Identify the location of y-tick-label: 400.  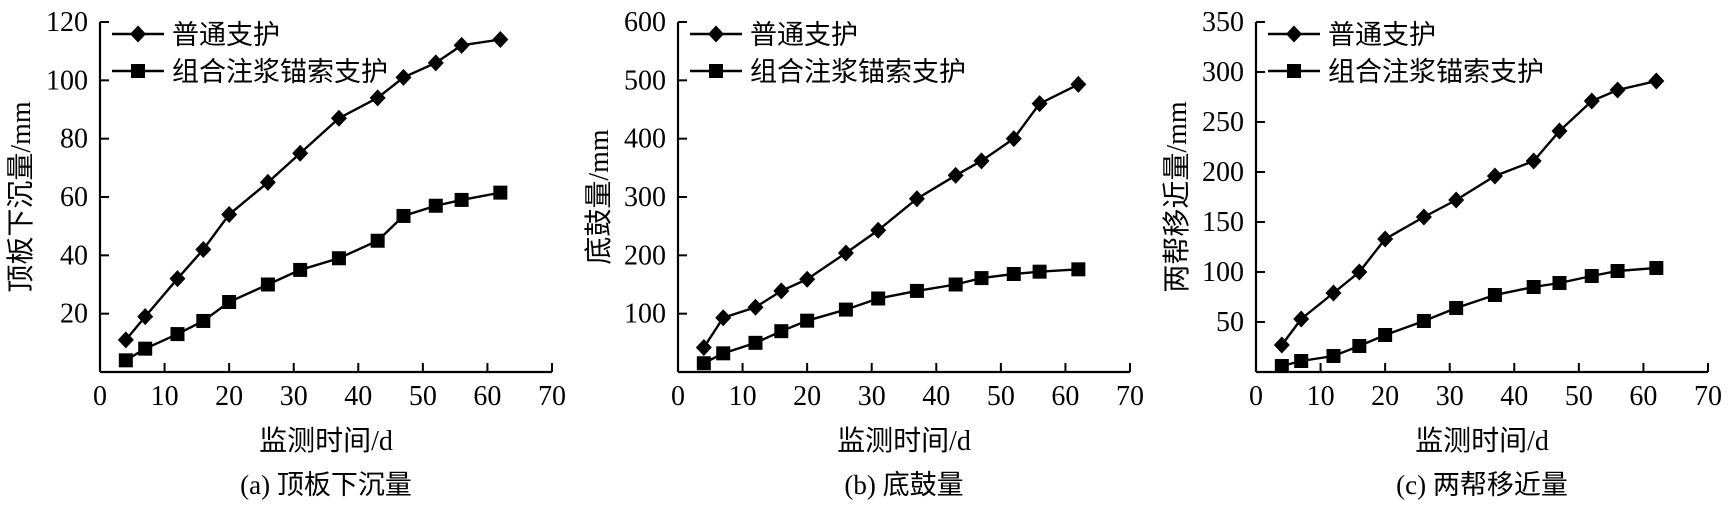
(645, 139).